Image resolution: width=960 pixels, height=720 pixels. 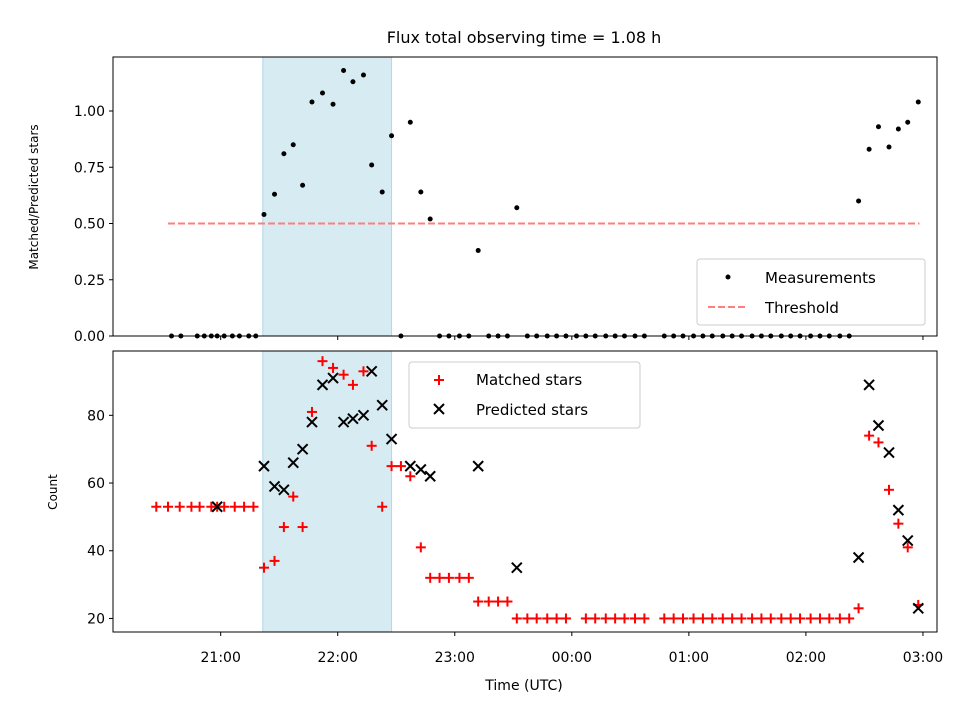 What do you see at coordinates (529, 380) in the screenshot?
I see `legend-matched-label: Matched stars` at bounding box center [529, 380].